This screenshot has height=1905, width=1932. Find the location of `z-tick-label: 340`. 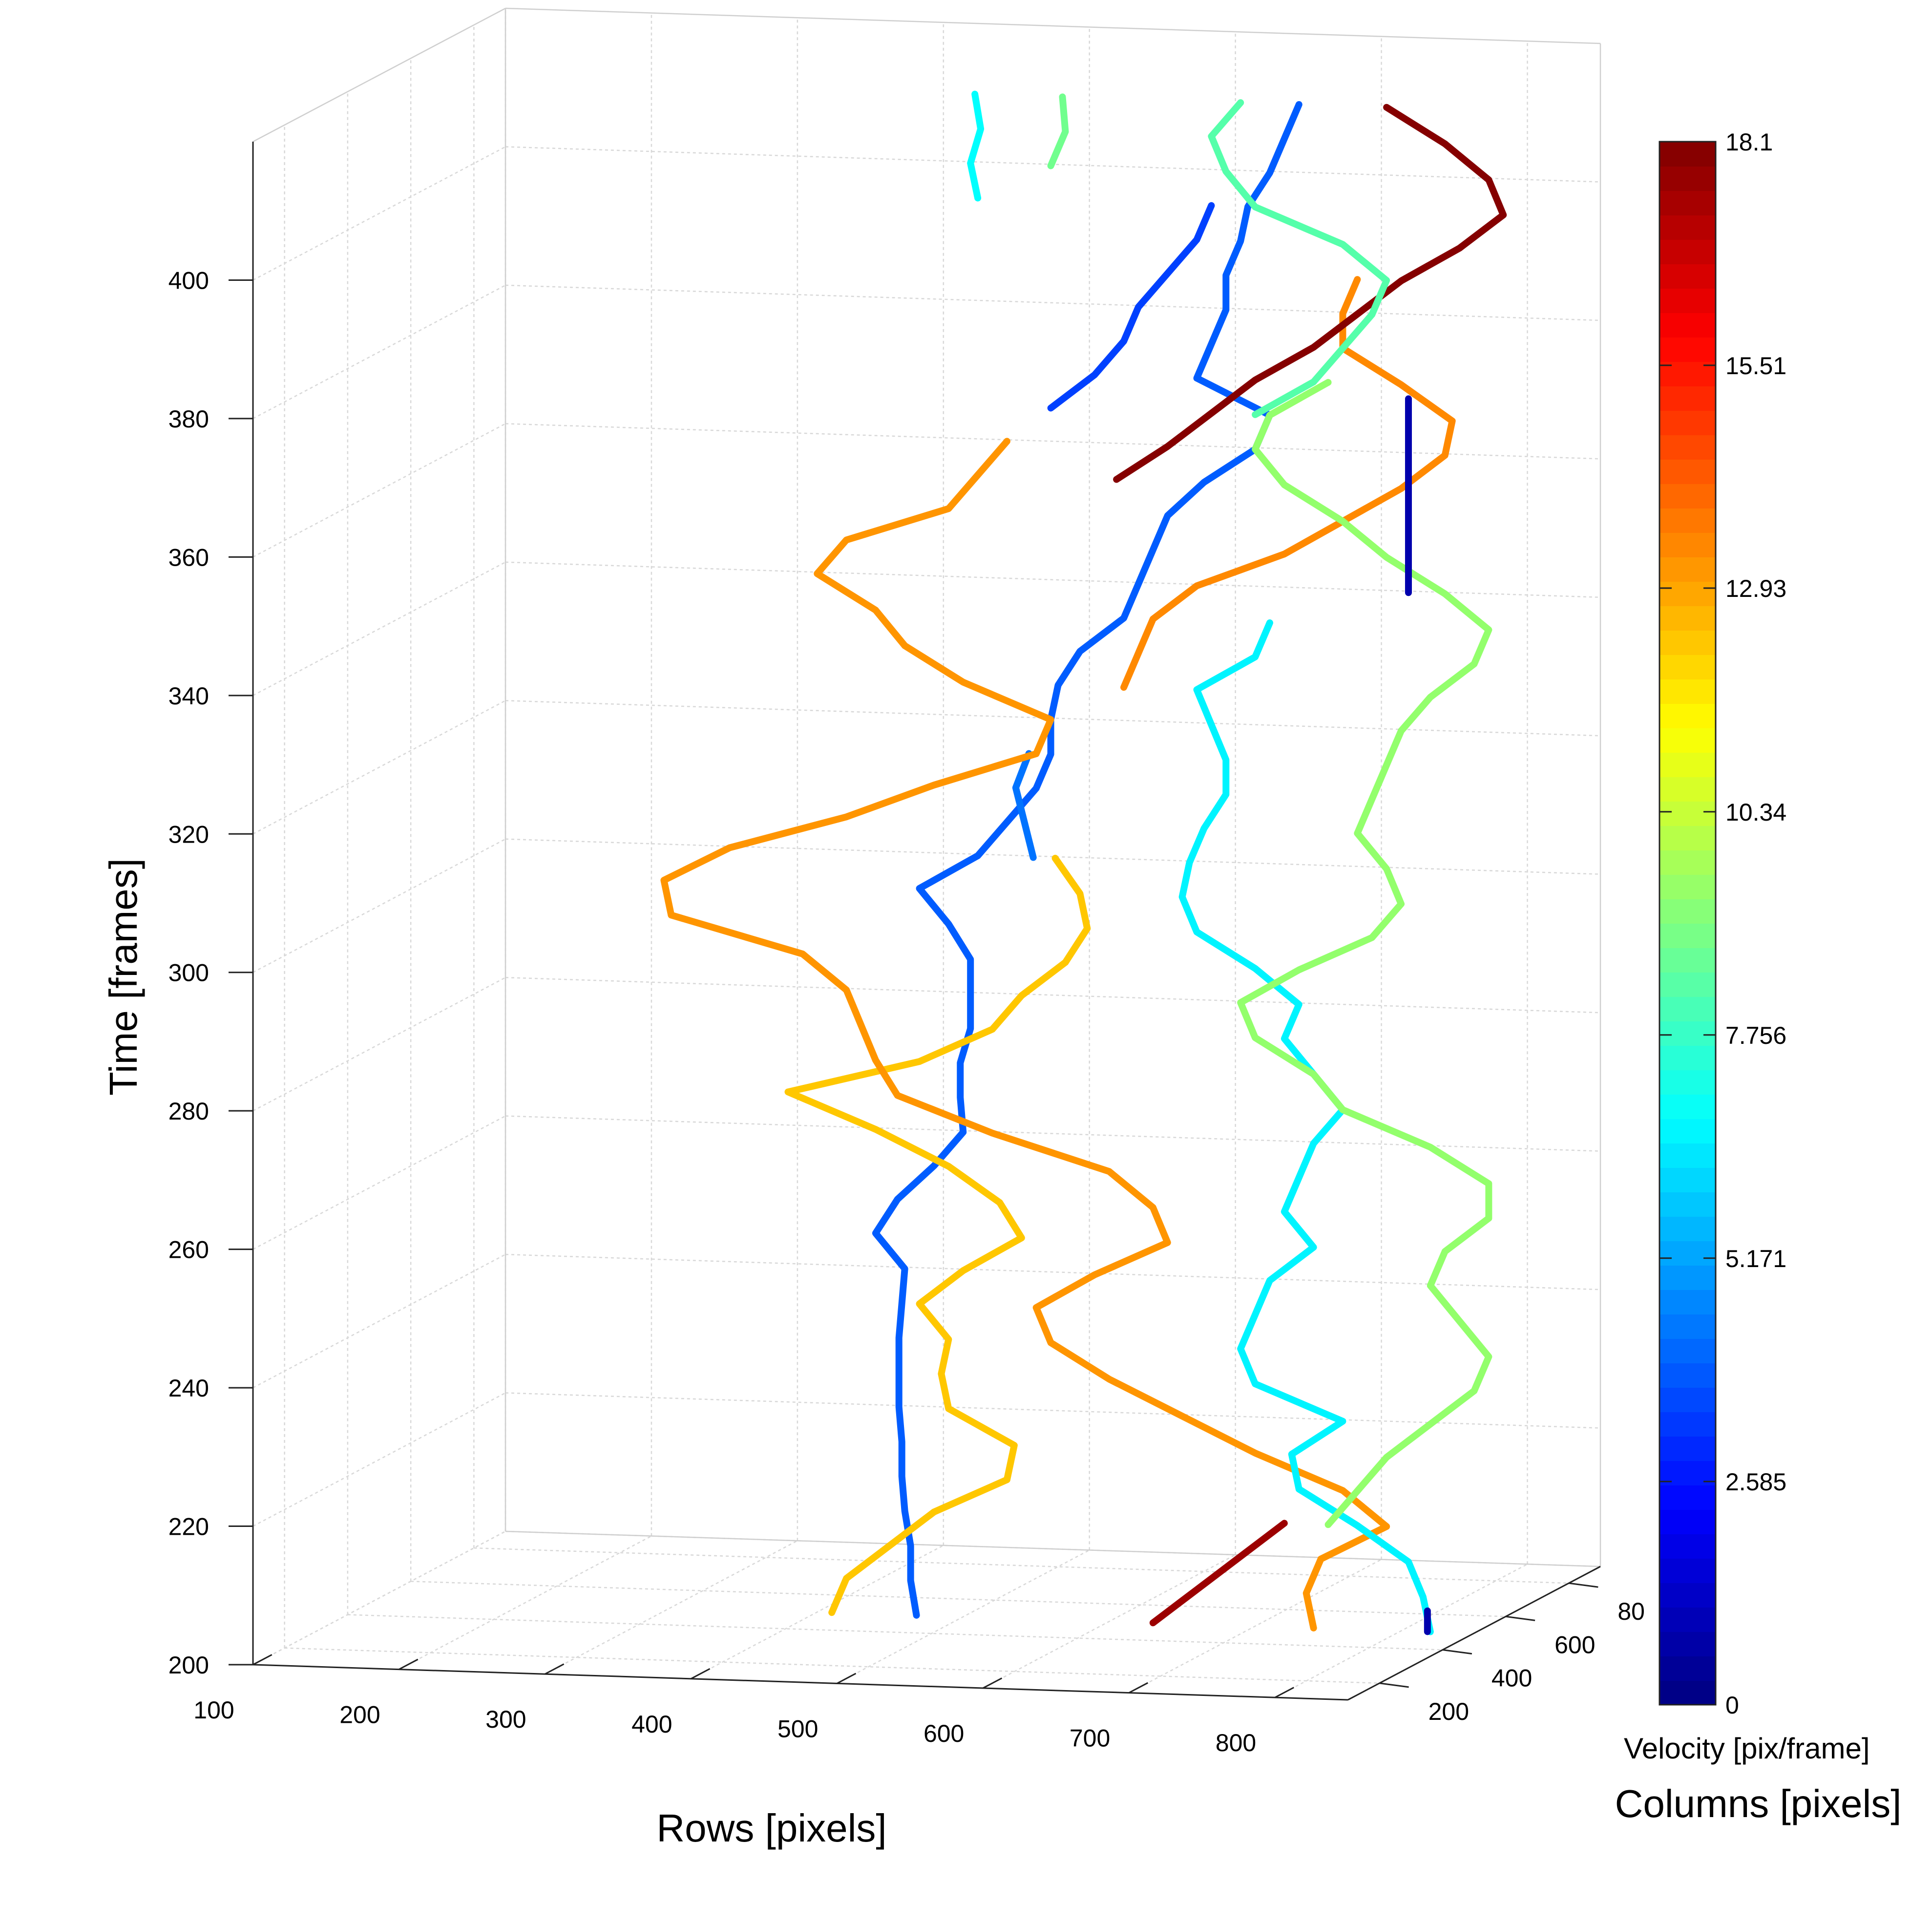

z-tick-label: 340 is located at coordinates (188, 696).